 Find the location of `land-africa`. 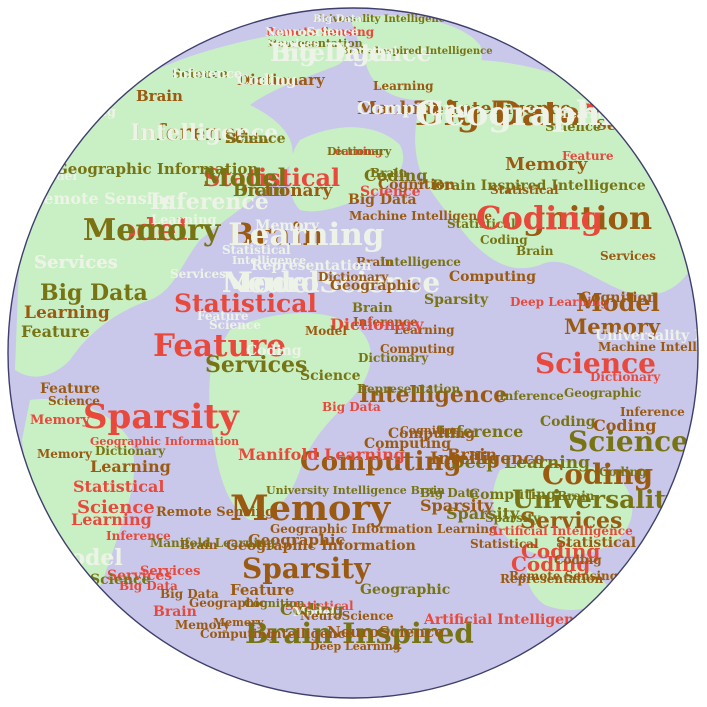

land-africa is located at coordinates (290, 416).